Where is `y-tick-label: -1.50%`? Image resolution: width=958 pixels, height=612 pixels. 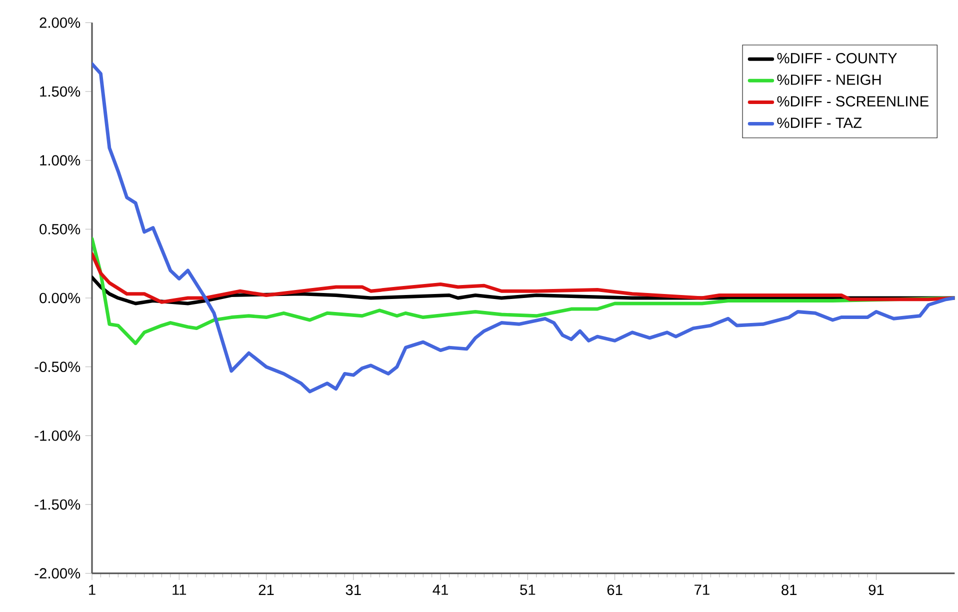
y-tick-label: -1.50% is located at coordinates (57, 504).